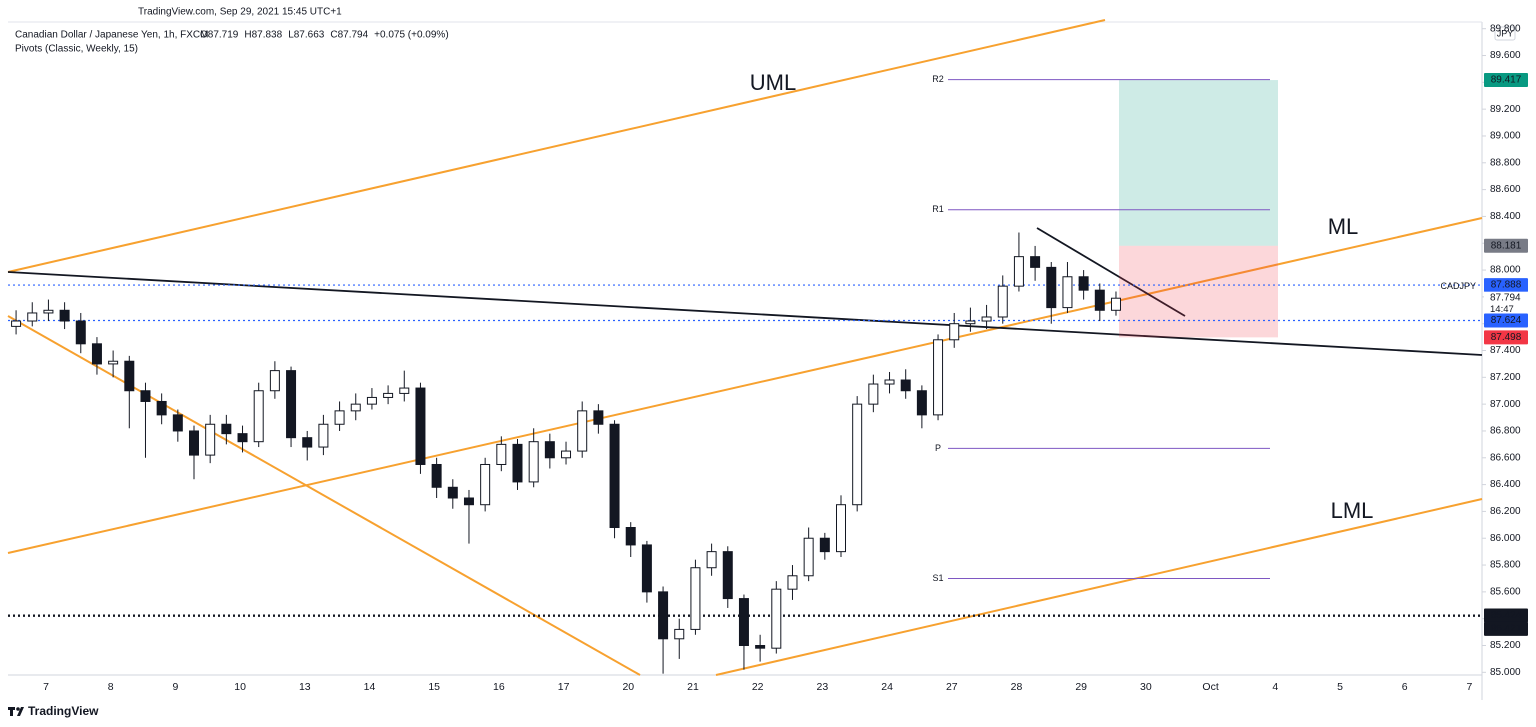 The height and width of the screenshot is (727, 1536). What do you see at coordinates (111, 35) in the screenshot?
I see `symbol: Canadian Dollar / Japanese Yen, 1h, FXCM` at bounding box center [111, 35].